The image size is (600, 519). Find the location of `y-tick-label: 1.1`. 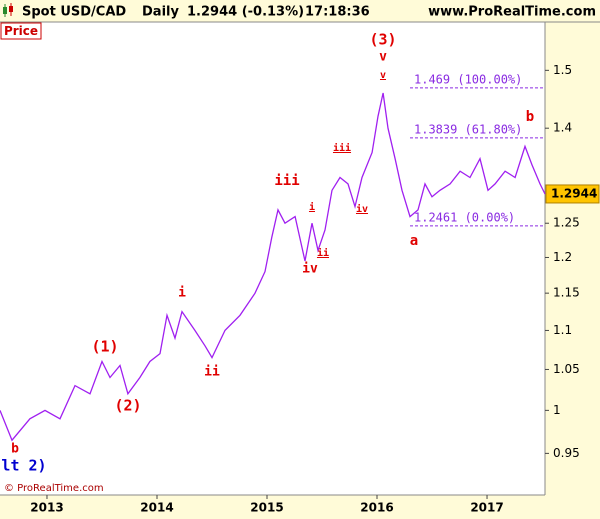

y-tick-label: 1.1 is located at coordinates (562, 330).